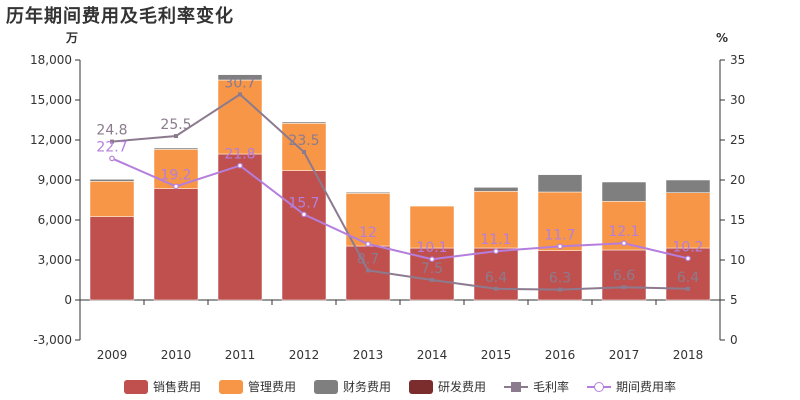 Image resolution: width=800 pixels, height=400 pixels. I want to click on data-label: 24.8, so click(111, 131).